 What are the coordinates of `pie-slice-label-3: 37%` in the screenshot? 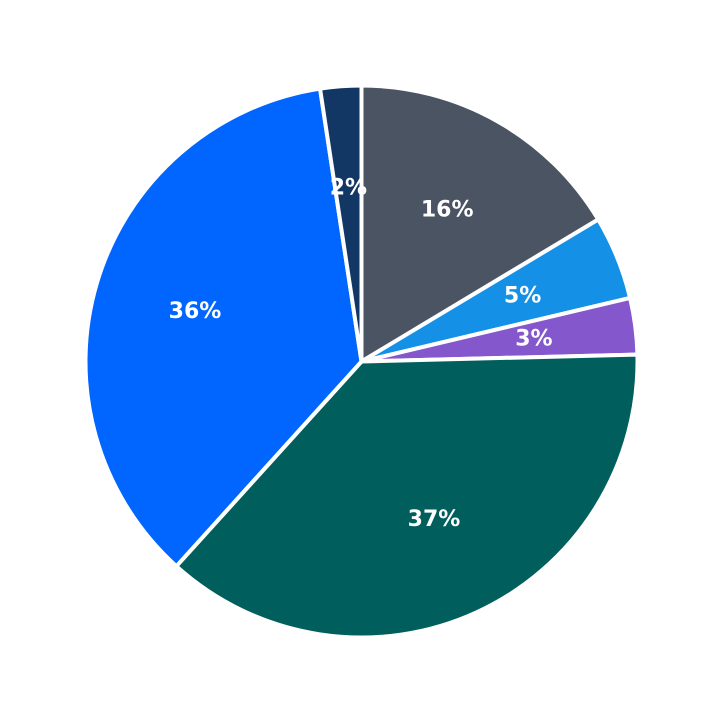 It's located at (434, 519).